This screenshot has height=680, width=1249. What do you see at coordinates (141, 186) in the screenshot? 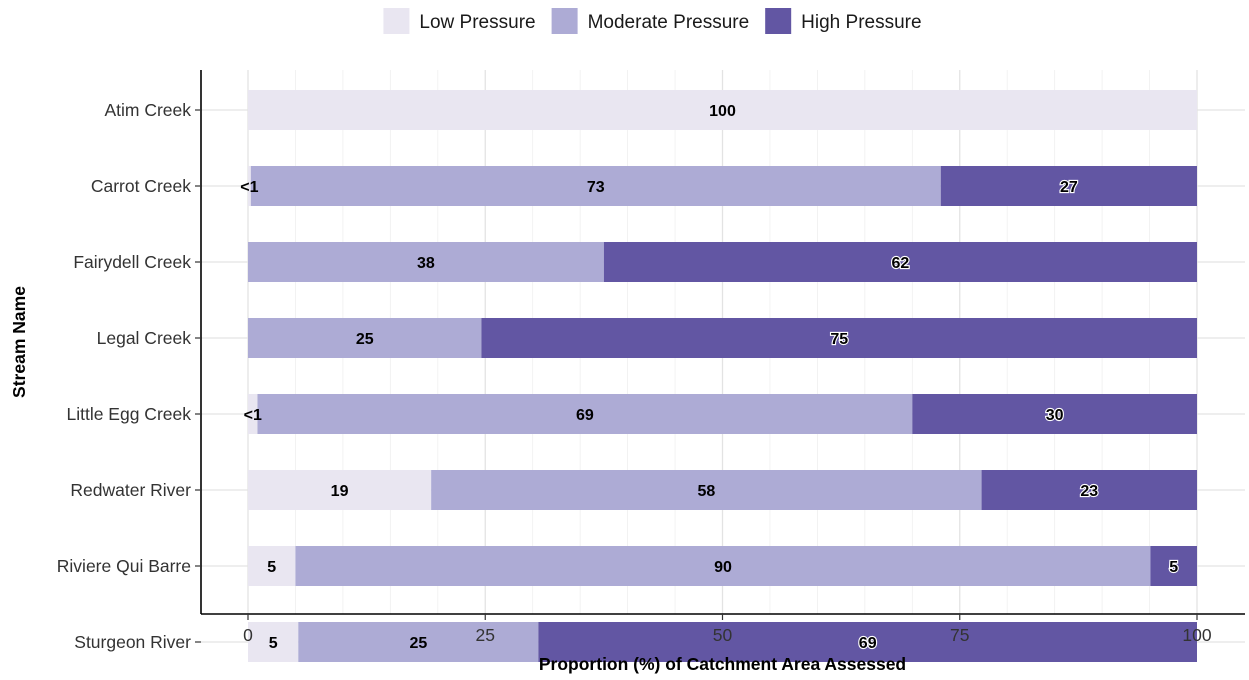
I see `y-tick-label-carrot-creek: Carrot Creek` at bounding box center [141, 186].